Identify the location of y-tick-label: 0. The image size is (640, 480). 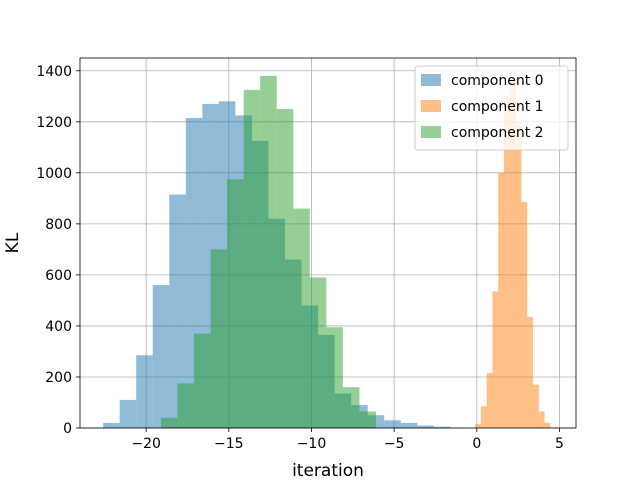
(67, 429).